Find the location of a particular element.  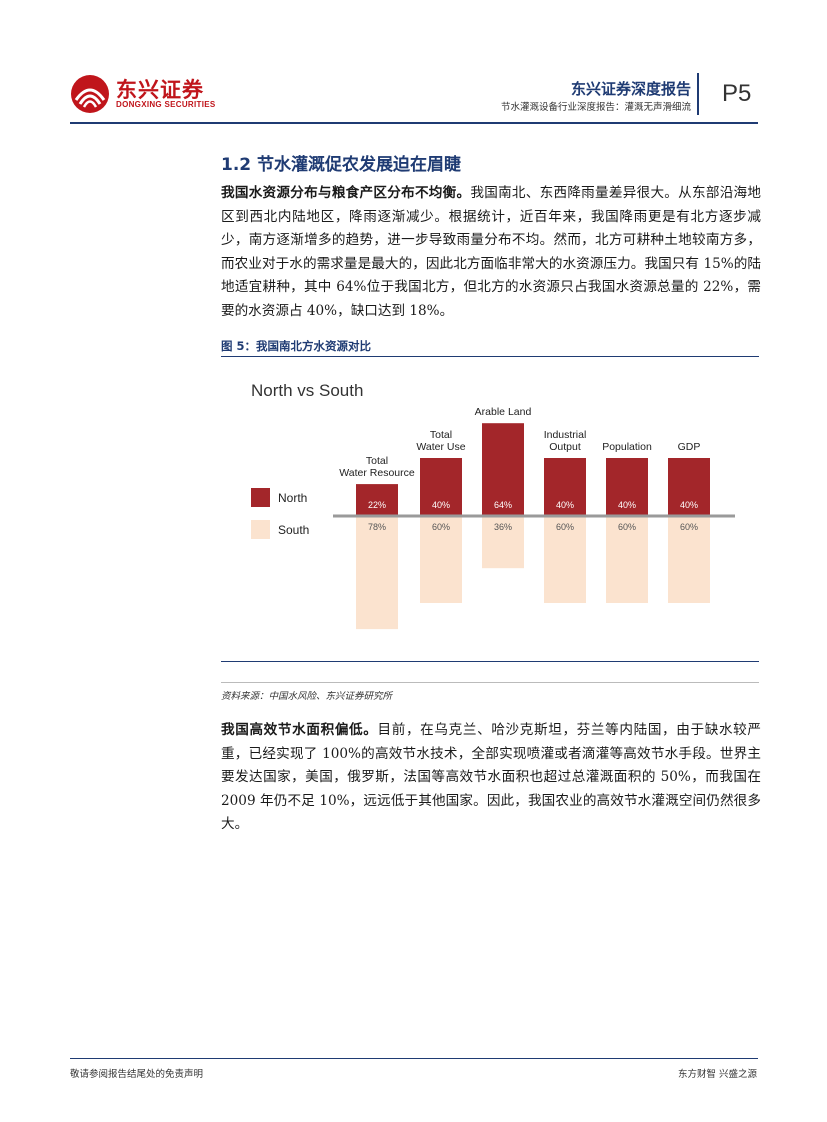

category-label-5: GDP is located at coordinates (689, 447).